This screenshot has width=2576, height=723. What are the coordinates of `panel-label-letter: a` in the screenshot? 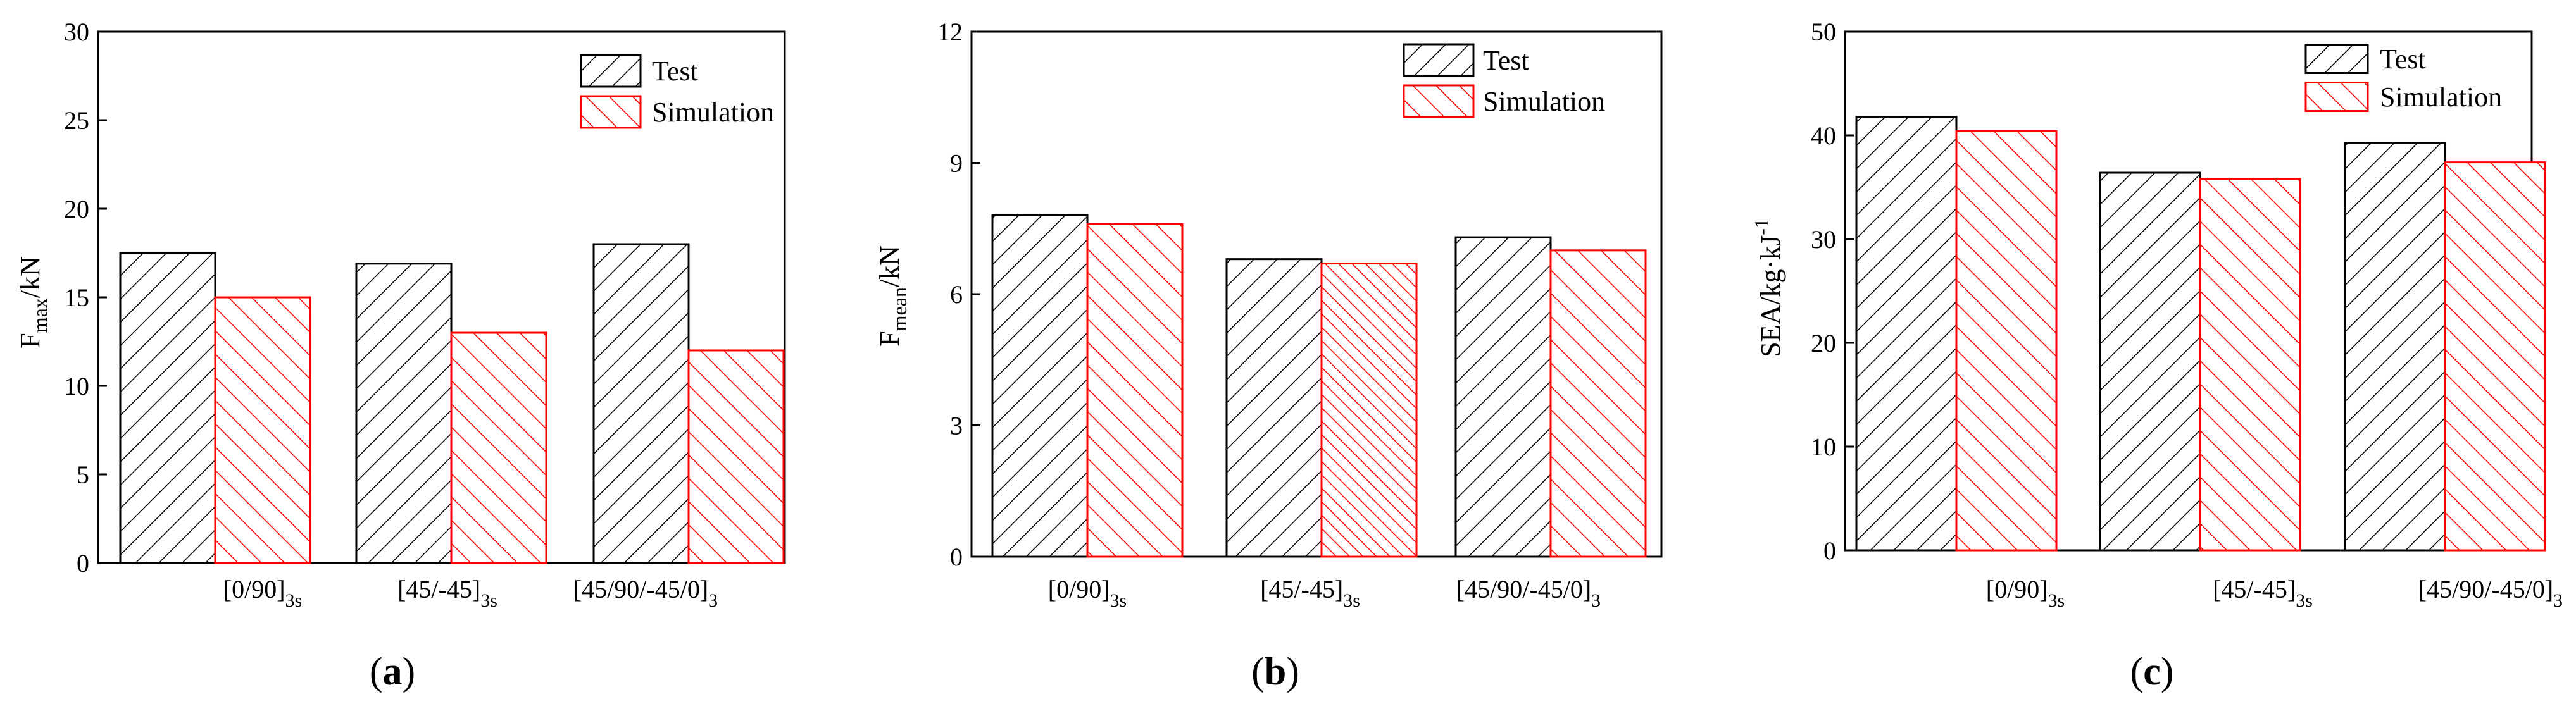 It's located at (393, 671).